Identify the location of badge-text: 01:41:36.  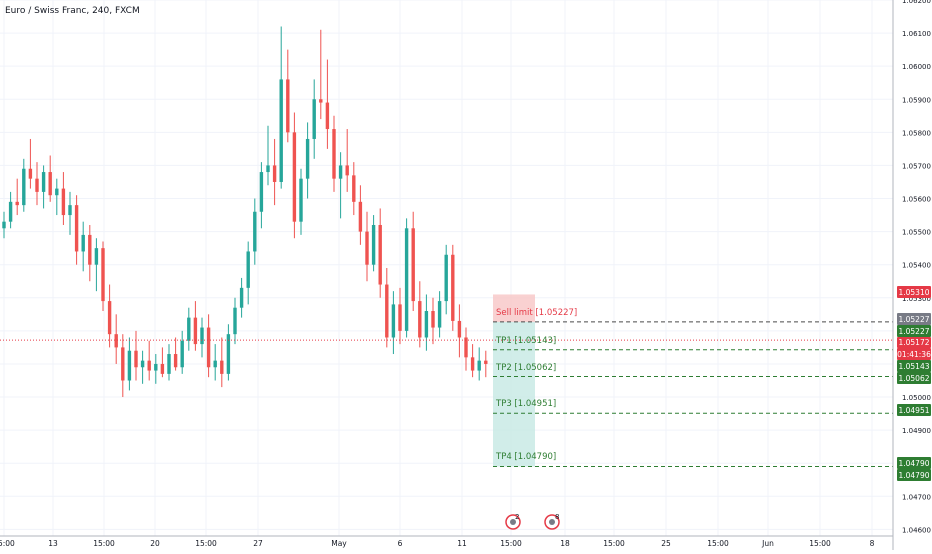
(914, 354).